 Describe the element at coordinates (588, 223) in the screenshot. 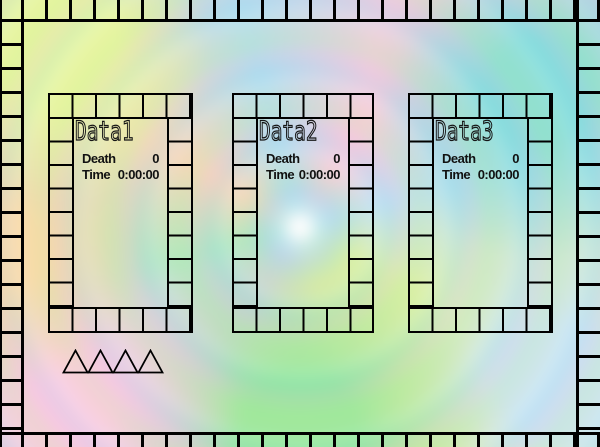

I see `screen-border-right` at that location.